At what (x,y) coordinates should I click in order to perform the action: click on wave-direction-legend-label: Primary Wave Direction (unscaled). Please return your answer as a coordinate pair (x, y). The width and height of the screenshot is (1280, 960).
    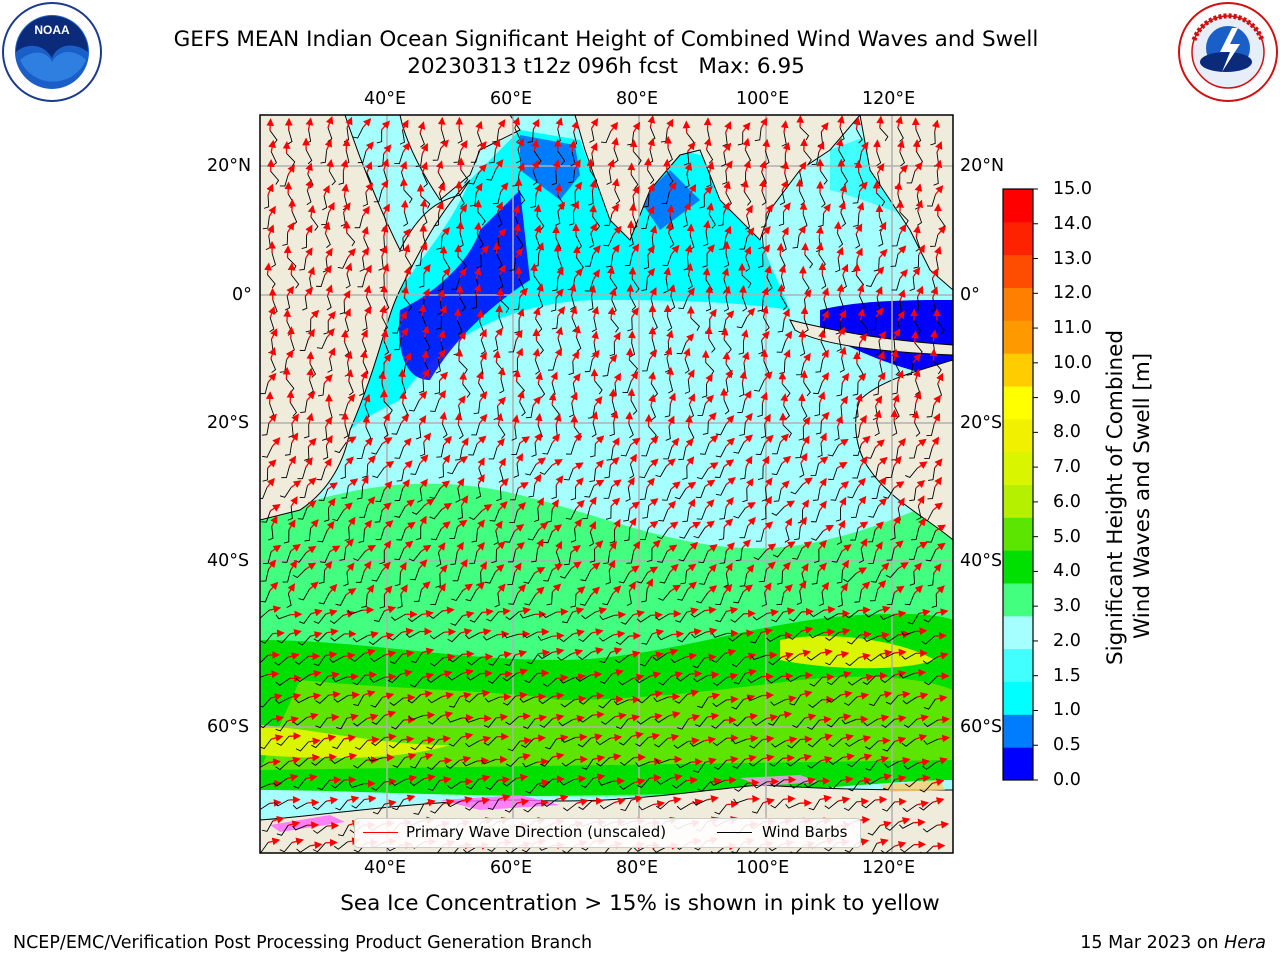
    Looking at the image, I should click on (536, 832).